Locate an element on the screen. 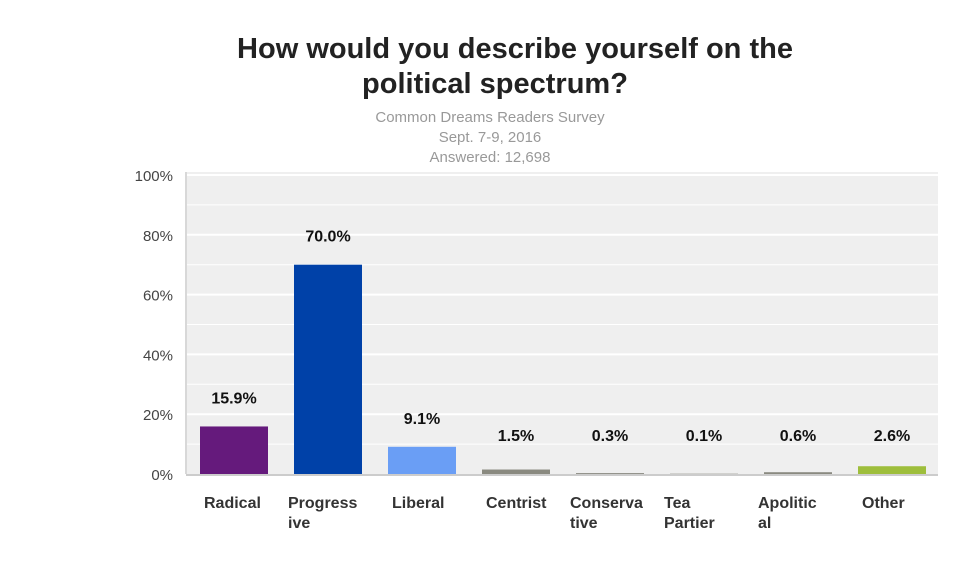 This screenshot has width=980, height=583. x-tick-label-line: Radical is located at coordinates (232, 503).